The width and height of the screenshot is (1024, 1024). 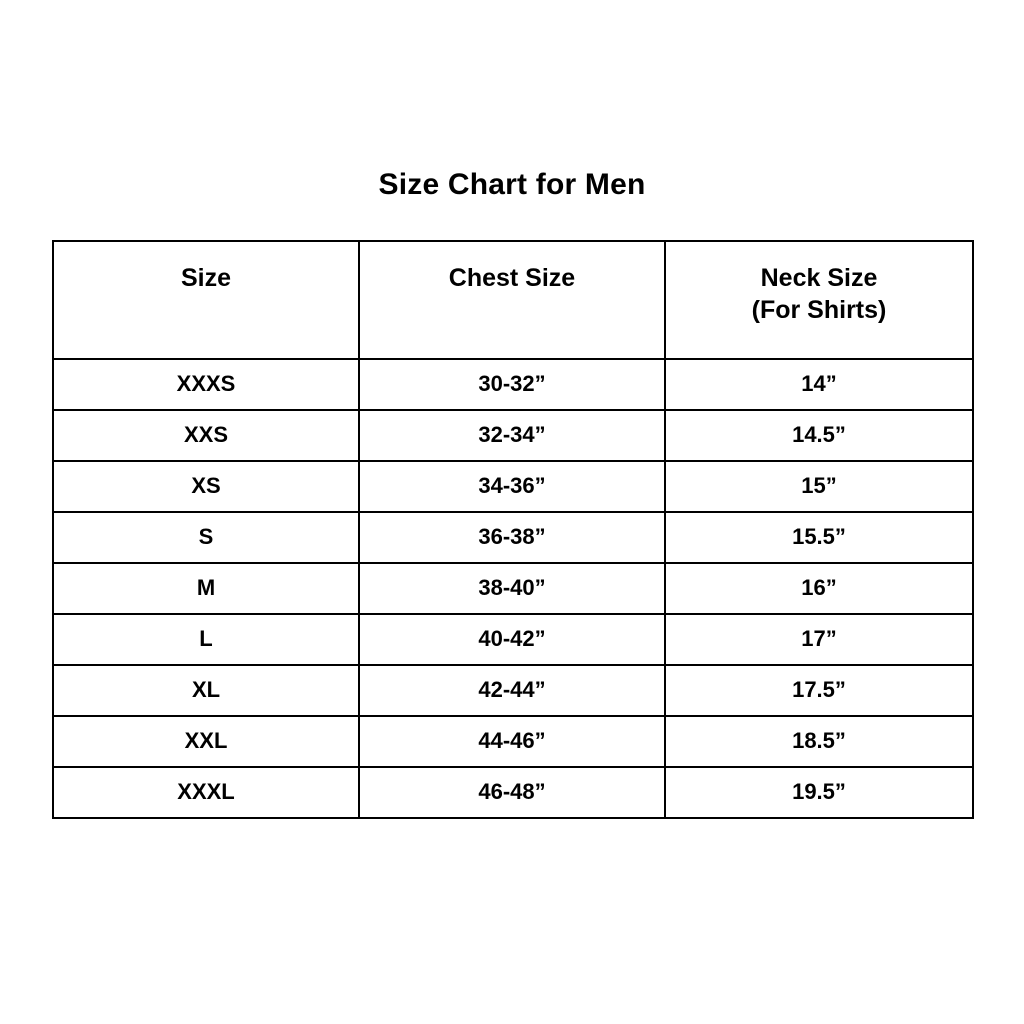 I want to click on cell-size: S, so click(x=206, y=537).